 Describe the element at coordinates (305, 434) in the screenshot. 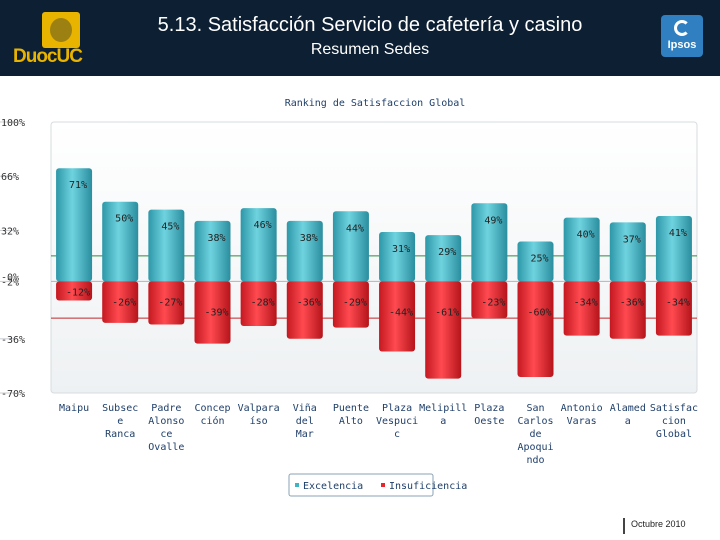

I see `x-category-label: Mar` at that location.